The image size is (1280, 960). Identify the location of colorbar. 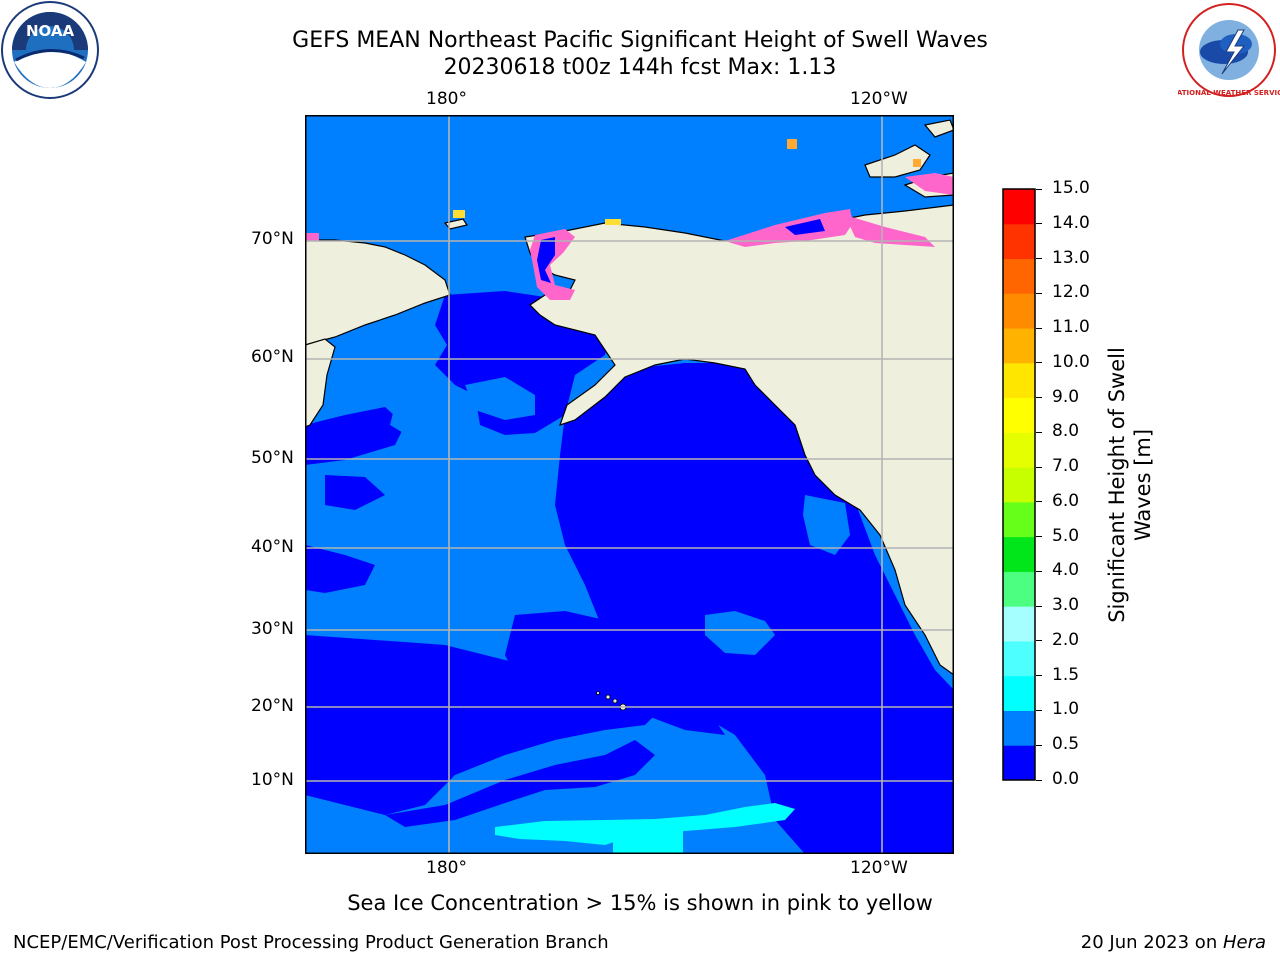
(1019, 484).